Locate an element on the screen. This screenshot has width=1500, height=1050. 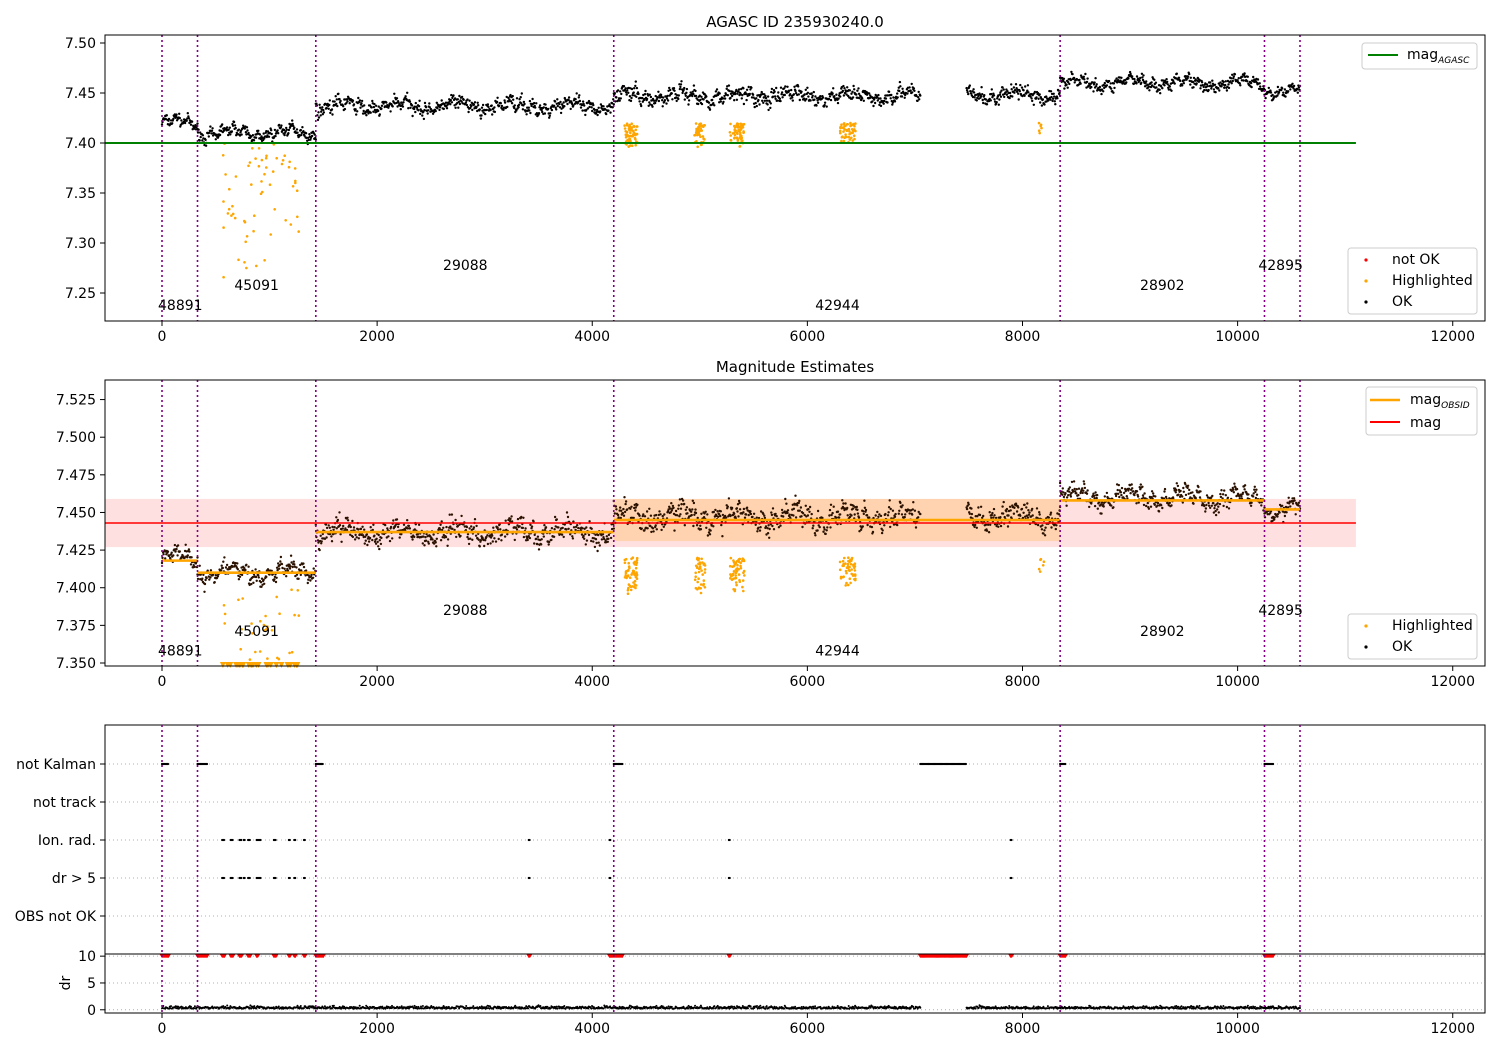
x-tick-label: 4000 is located at coordinates (592, 337).